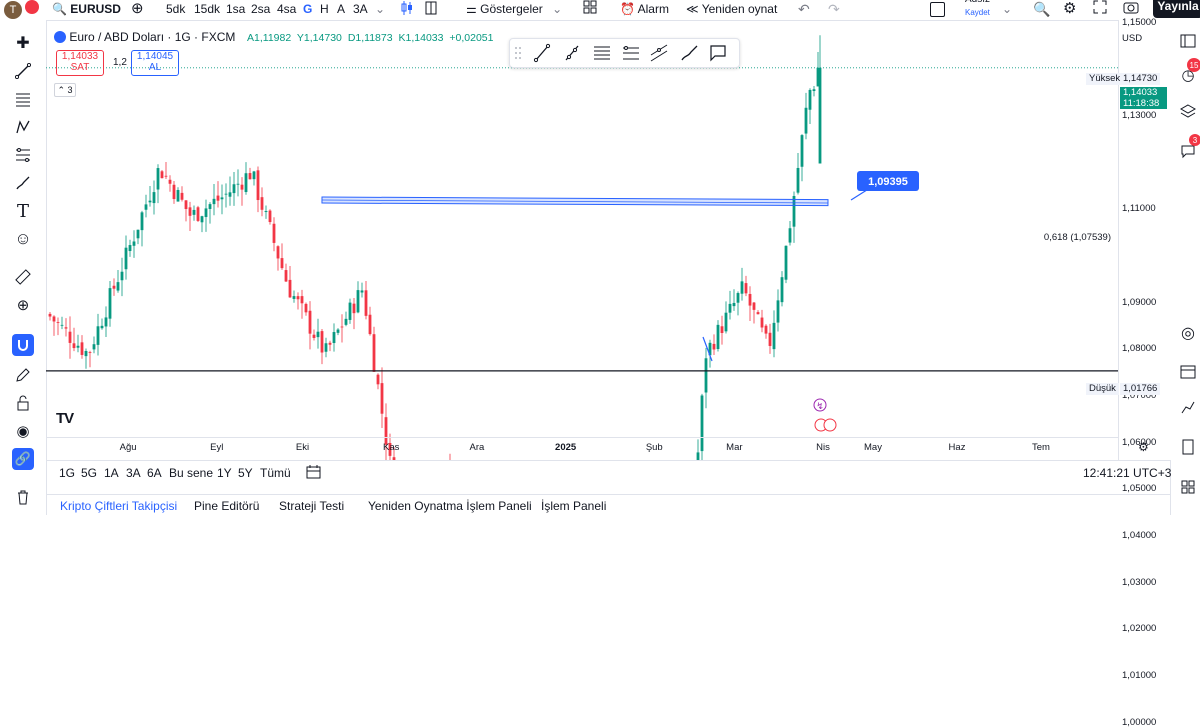 The width and height of the screenshot is (1200, 728). I want to click on gear-icon: ⚙, so click(1070, 8).